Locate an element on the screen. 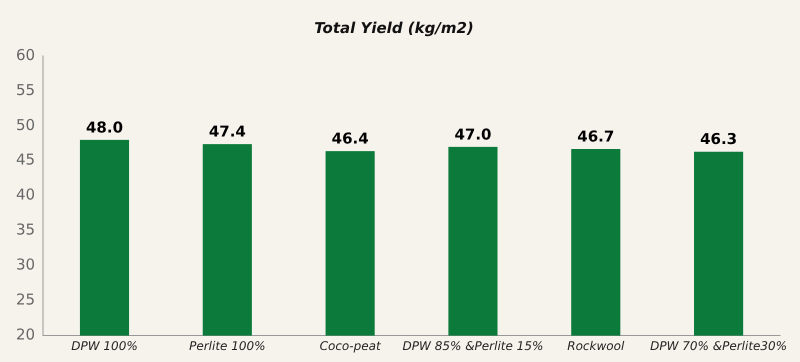 The image size is (800, 362). data-label: 47.4 is located at coordinates (227, 131).